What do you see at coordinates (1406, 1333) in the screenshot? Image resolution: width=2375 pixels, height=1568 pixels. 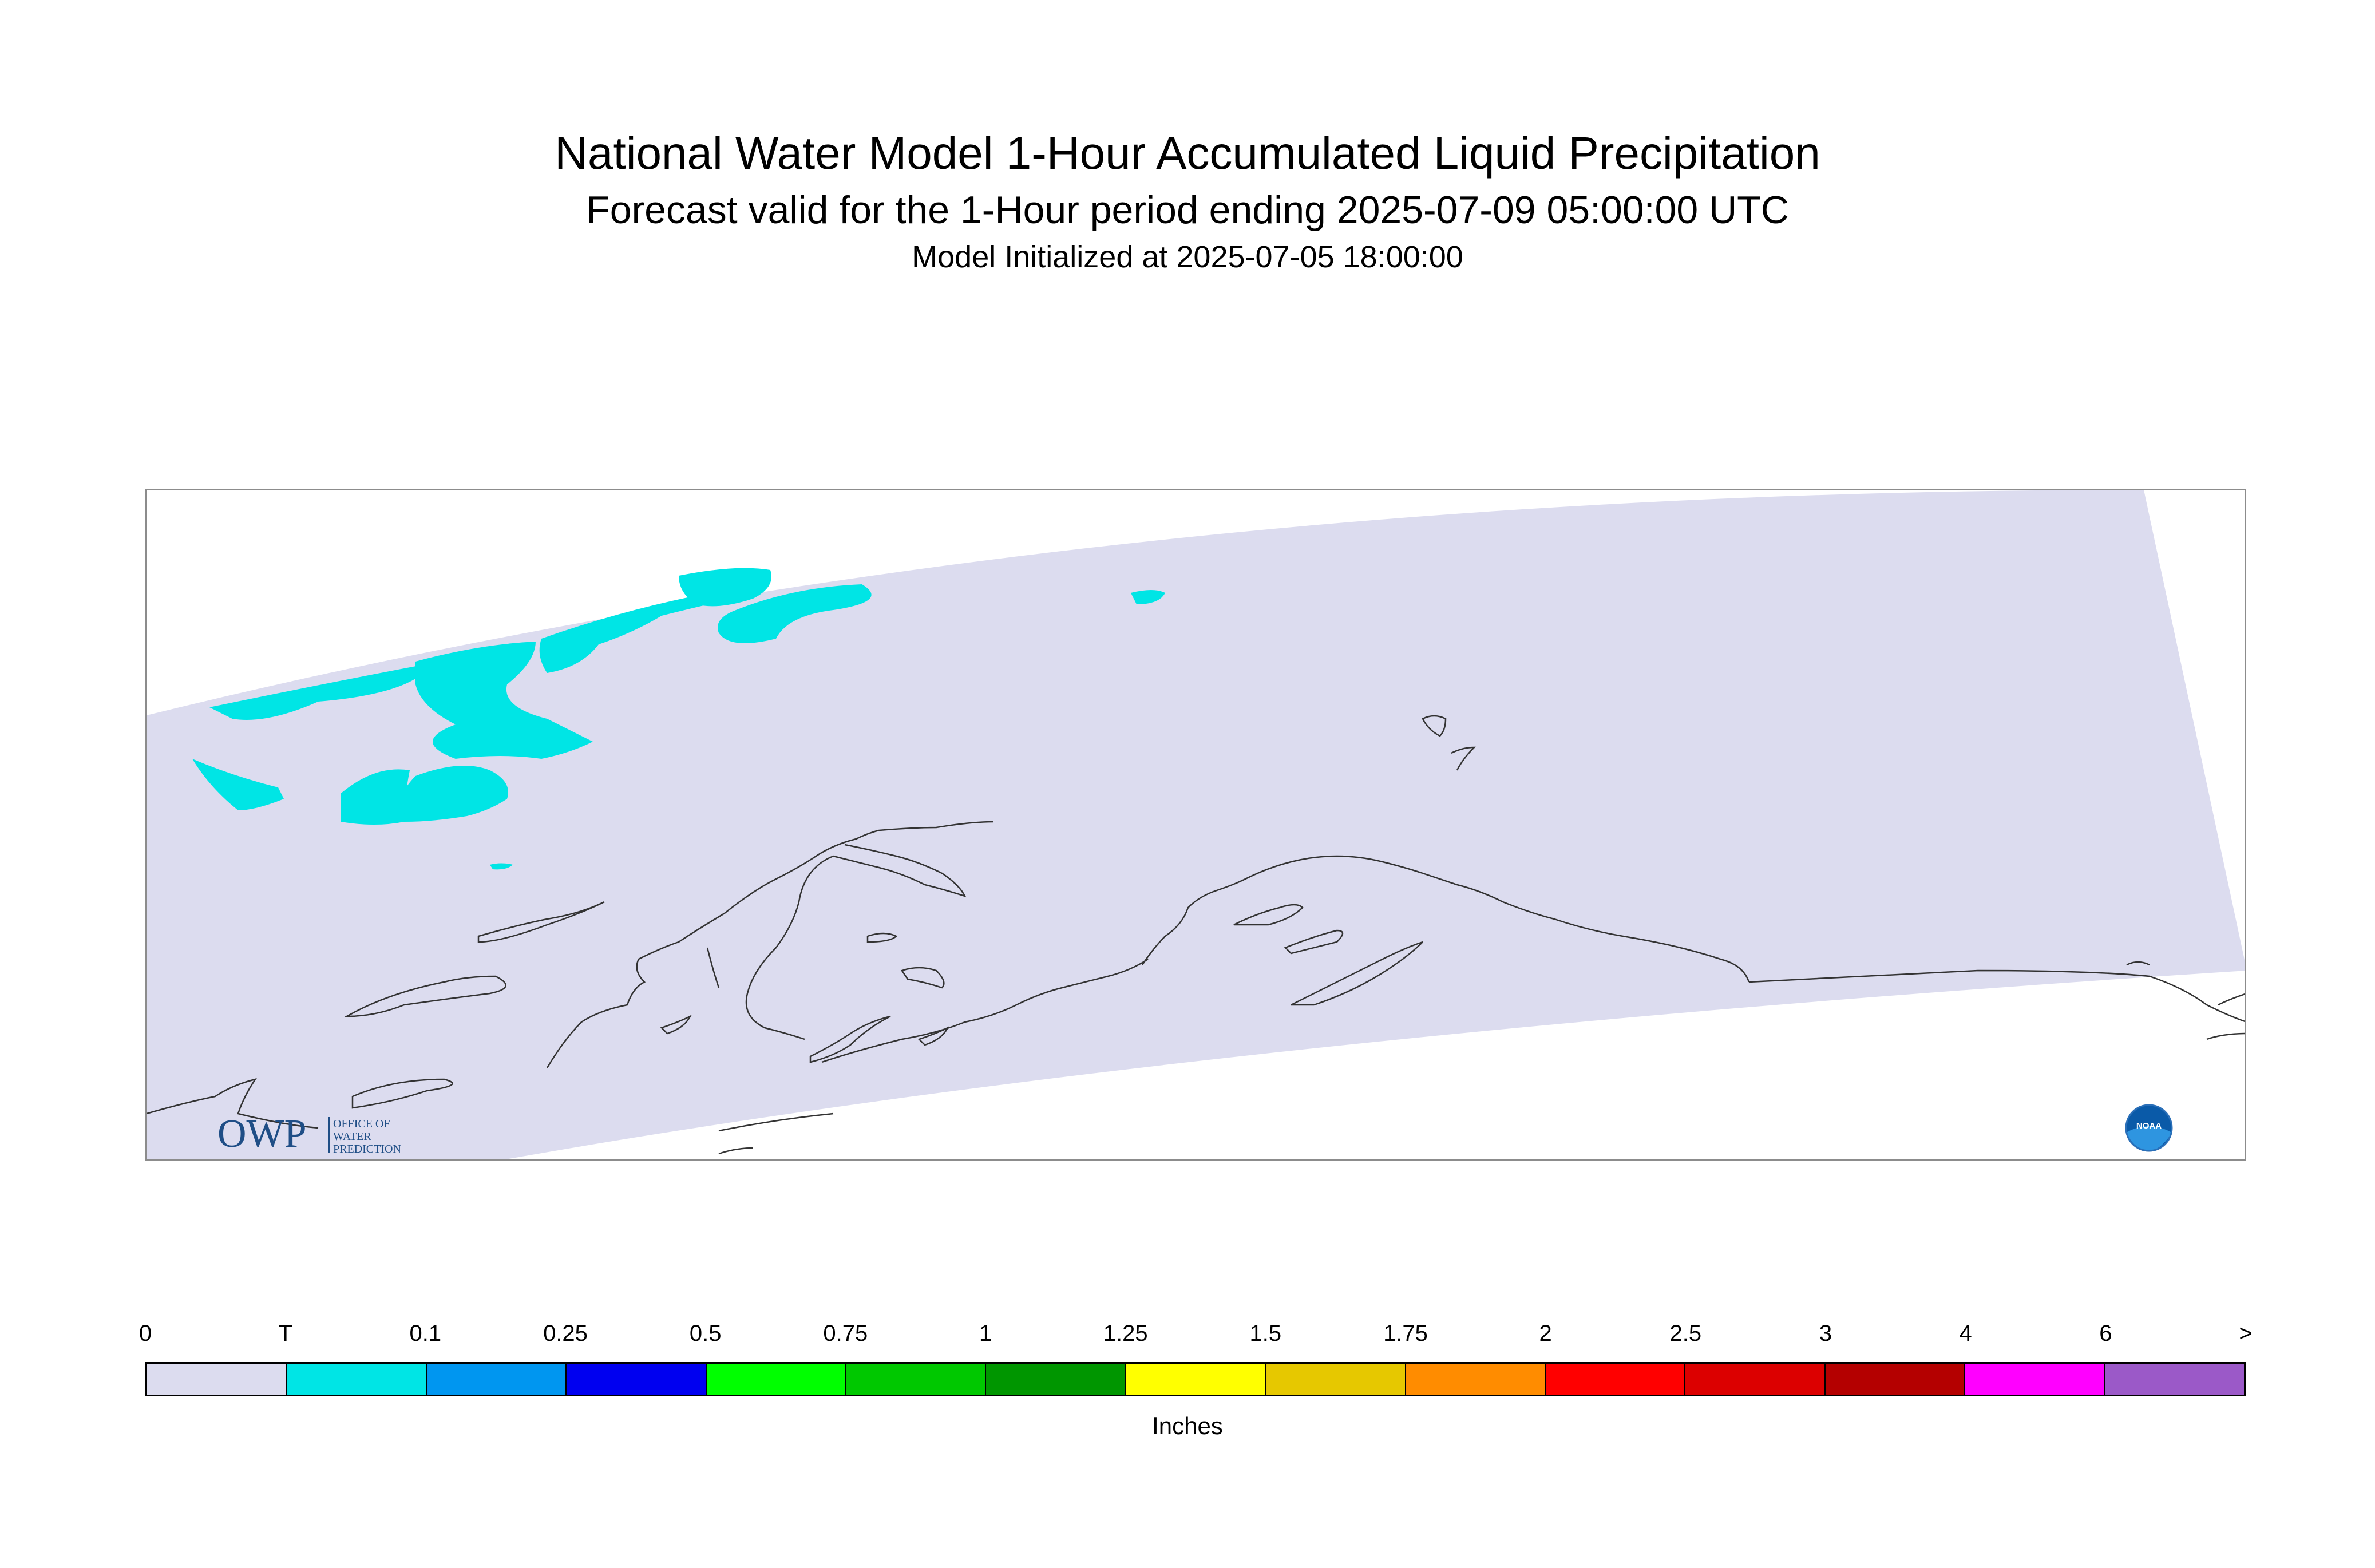 I see `legend-tick-label: 1.75` at bounding box center [1406, 1333].